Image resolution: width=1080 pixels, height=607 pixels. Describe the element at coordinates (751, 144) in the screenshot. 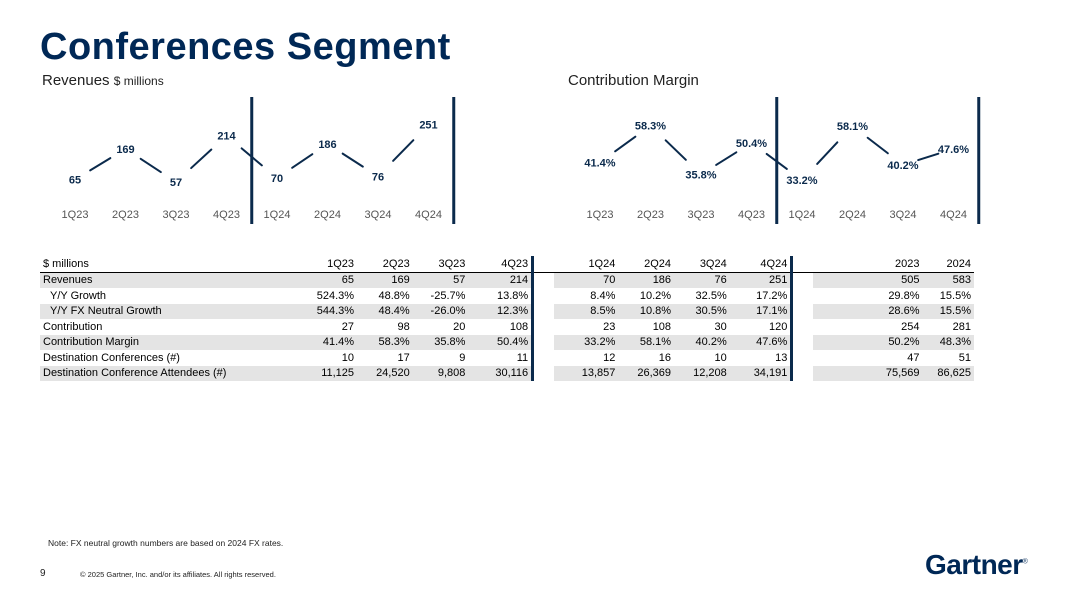

I see `cm-data-label: 50.4%` at that location.